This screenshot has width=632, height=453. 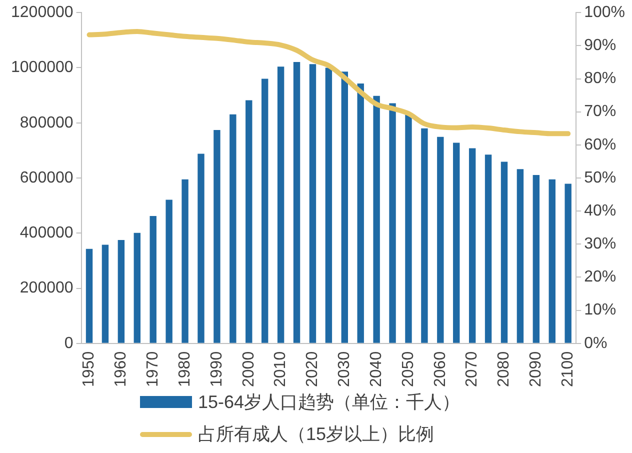 What do you see at coordinates (408, 369) in the screenshot?
I see `x-tick-label: 2050` at bounding box center [408, 369].